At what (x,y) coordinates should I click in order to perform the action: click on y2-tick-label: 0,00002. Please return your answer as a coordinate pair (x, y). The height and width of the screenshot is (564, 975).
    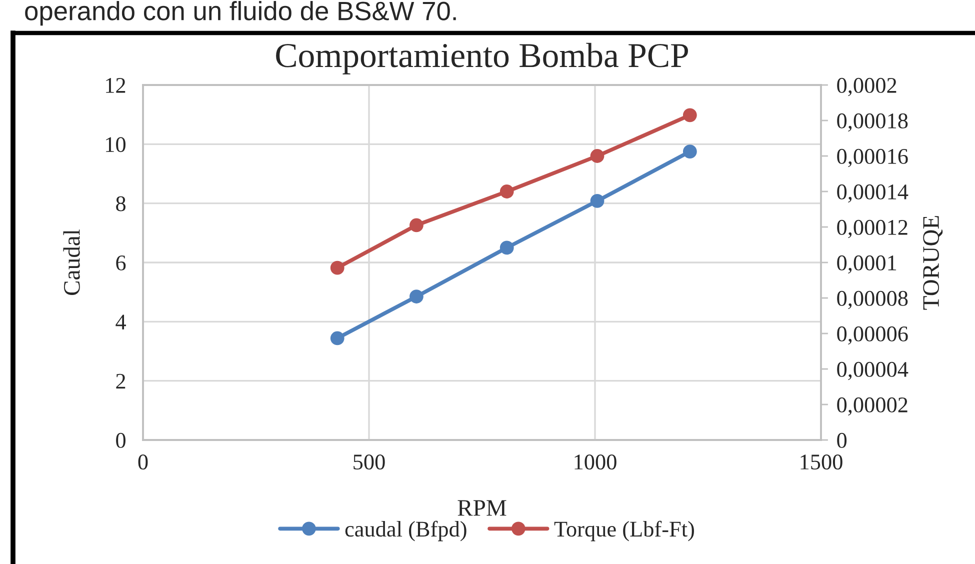
    Looking at the image, I should click on (872, 406).